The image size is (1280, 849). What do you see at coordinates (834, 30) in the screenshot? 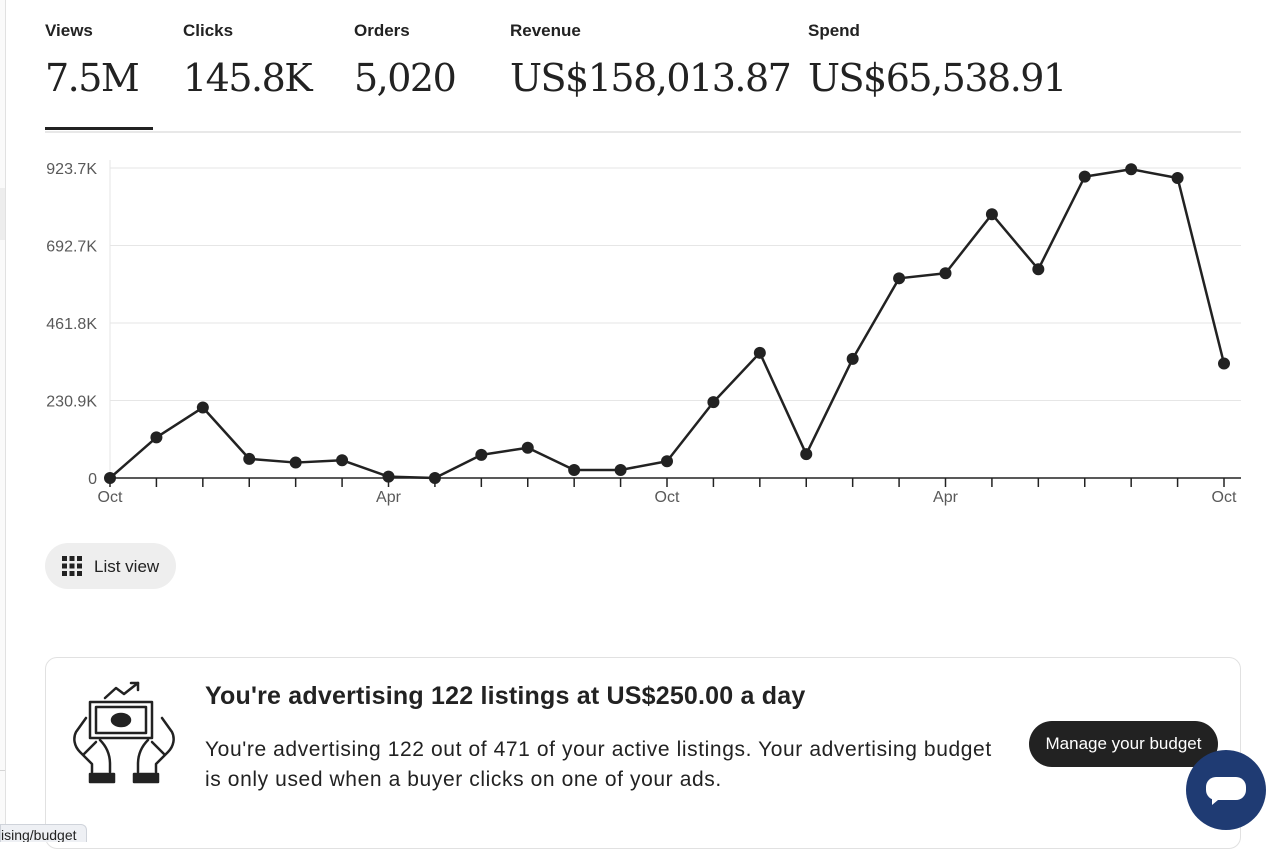
I see `stat-label: Spend` at bounding box center [834, 30].